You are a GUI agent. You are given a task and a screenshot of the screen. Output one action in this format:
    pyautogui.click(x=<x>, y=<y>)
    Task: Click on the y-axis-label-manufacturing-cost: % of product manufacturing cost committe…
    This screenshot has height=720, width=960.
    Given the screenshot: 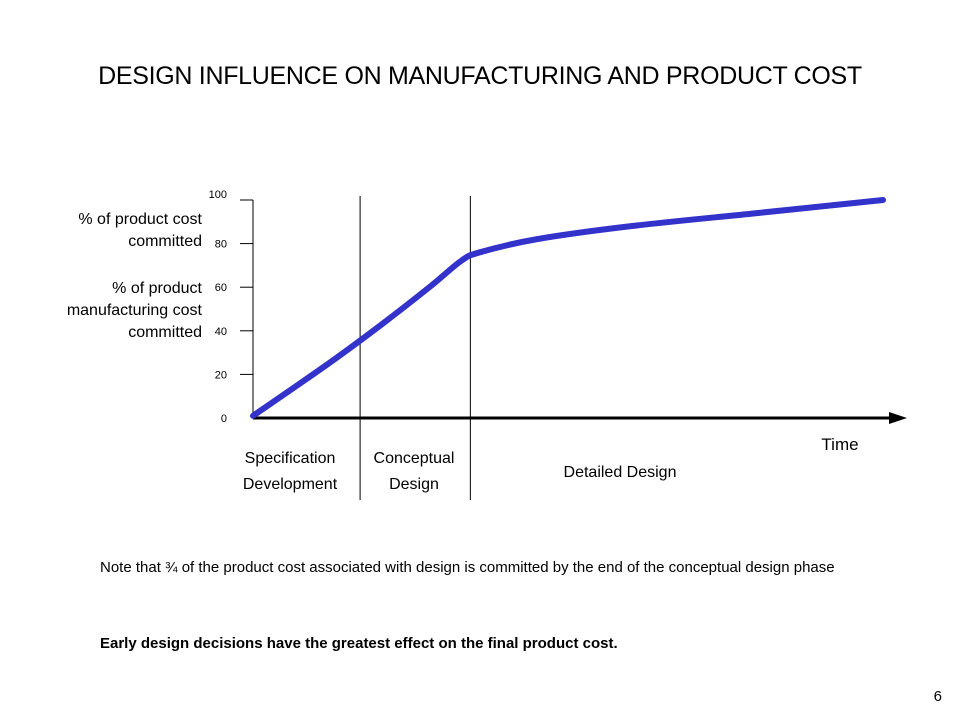 What is the action you would take?
    pyautogui.click(x=134, y=311)
    